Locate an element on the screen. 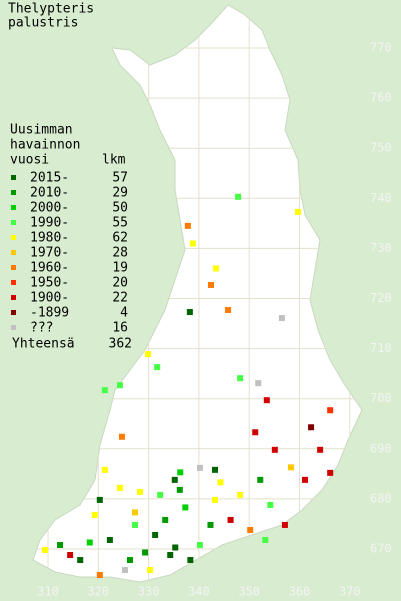  legend-total: 362 is located at coordinates (120, 344).